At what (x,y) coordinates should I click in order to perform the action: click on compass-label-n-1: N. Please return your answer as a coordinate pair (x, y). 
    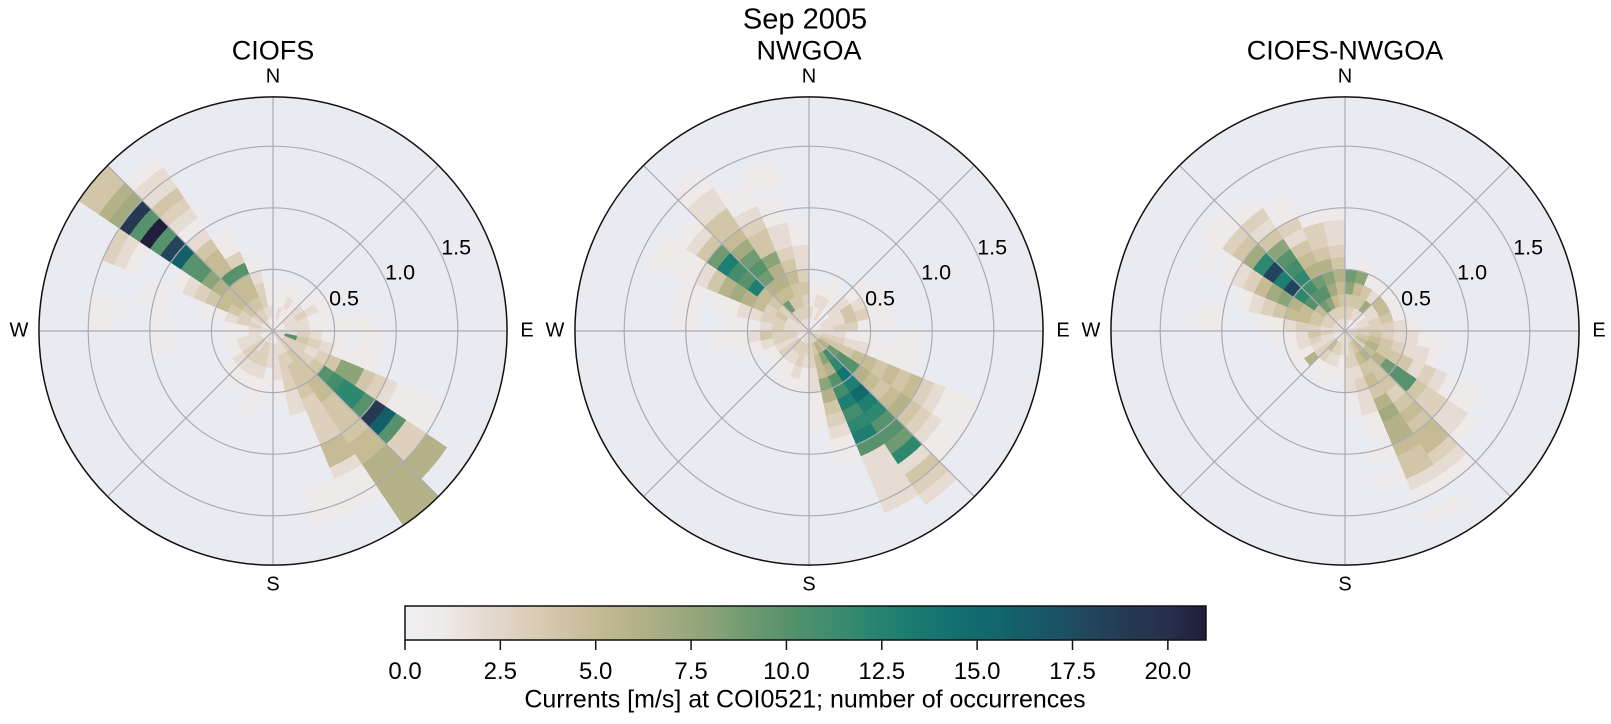
    Looking at the image, I should click on (273, 76).